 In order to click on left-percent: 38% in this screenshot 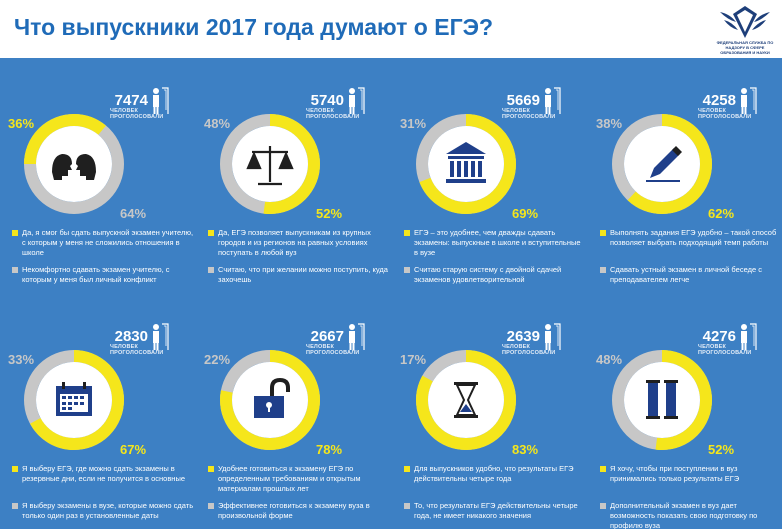, I will do `click(609, 123)`.